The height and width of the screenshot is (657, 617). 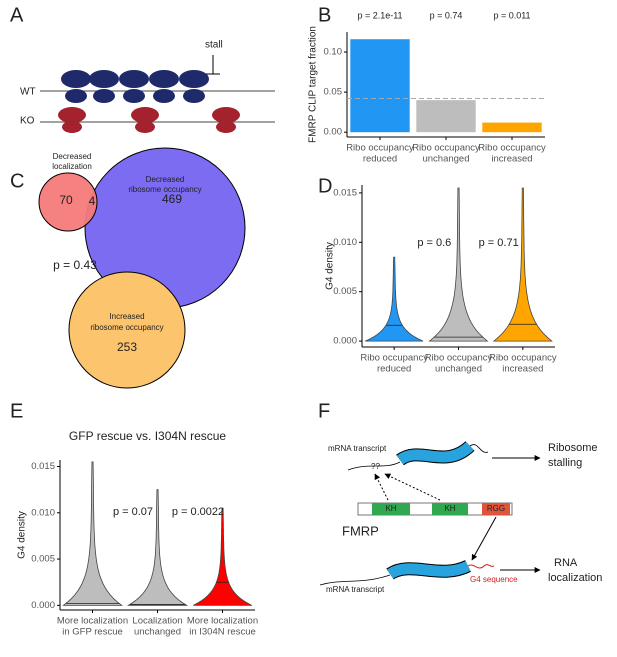 What do you see at coordinates (325, 186) in the screenshot?
I see `panel-letter: D` at bounding box center [325, 186].